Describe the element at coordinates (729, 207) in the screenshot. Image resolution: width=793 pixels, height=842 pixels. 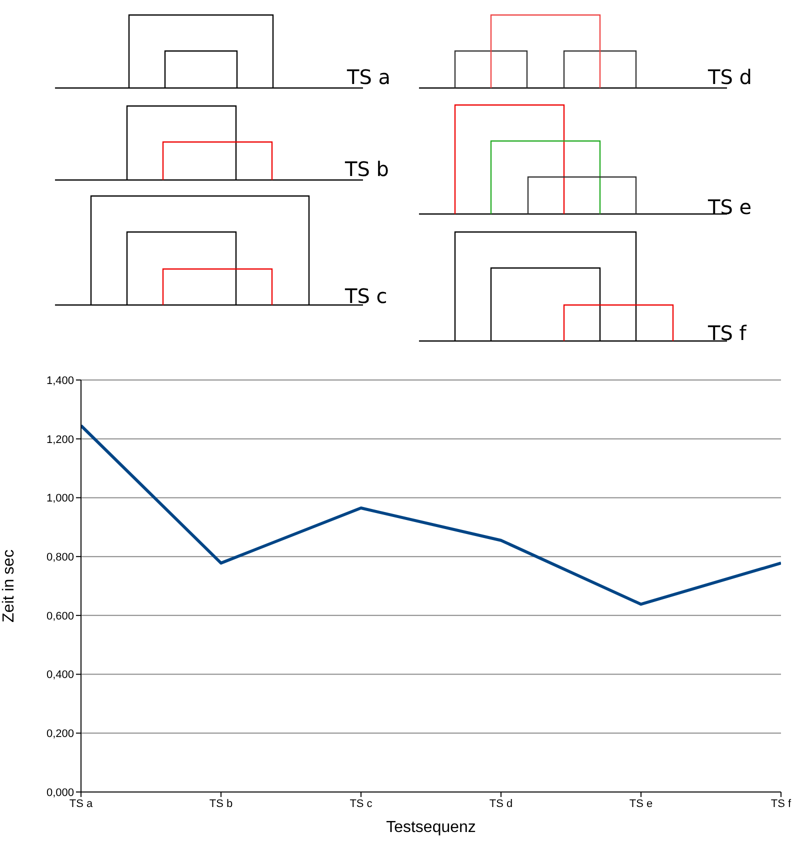
I see `text: TS e` at that location.